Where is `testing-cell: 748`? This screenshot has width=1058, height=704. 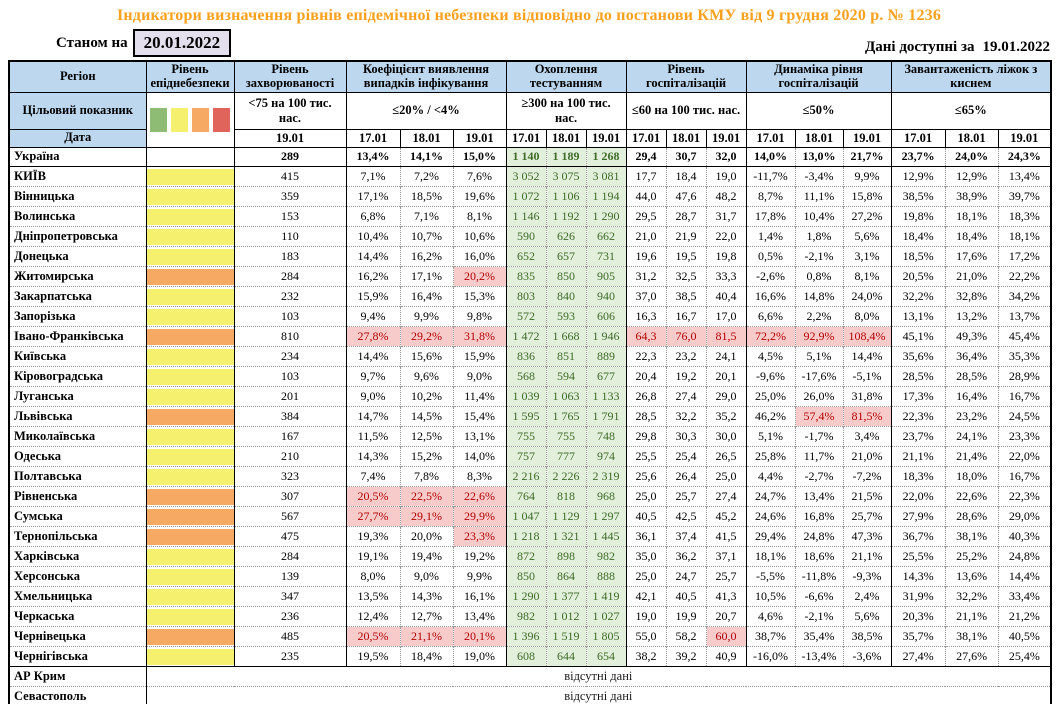
testing-cell: 748 is located at coordinates (606, 436).